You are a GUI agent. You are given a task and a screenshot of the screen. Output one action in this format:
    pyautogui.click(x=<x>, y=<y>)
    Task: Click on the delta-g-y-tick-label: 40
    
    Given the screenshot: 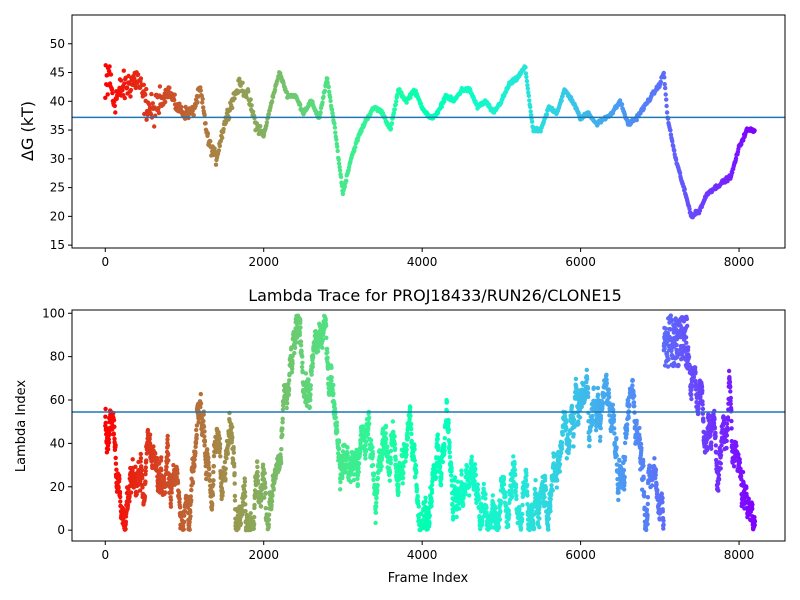 What is the action you would take?
    pyautogui.click(x=57, y=101)
    